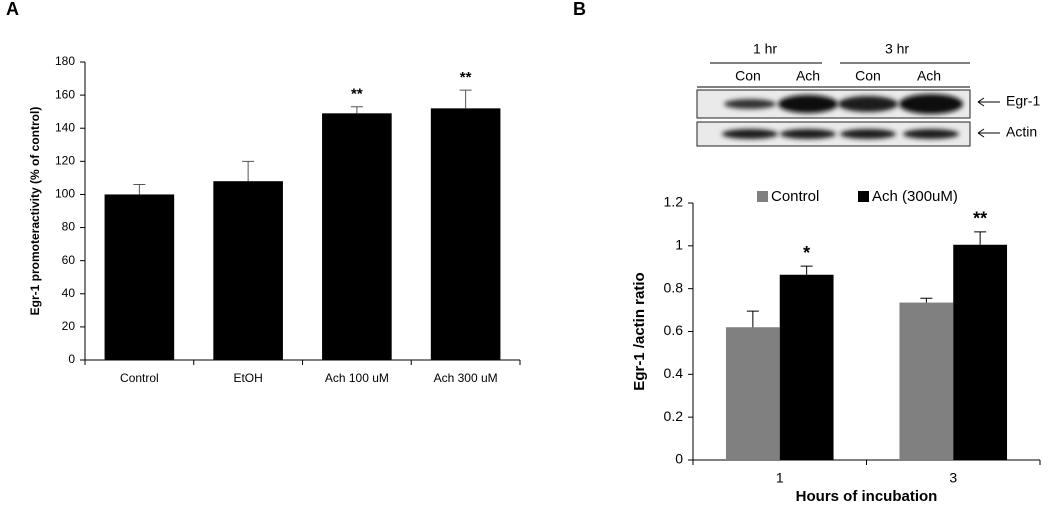  Describe the element at coordinates (69, 293) in the screenshot. I see `y-tick-label: 40` at that location.